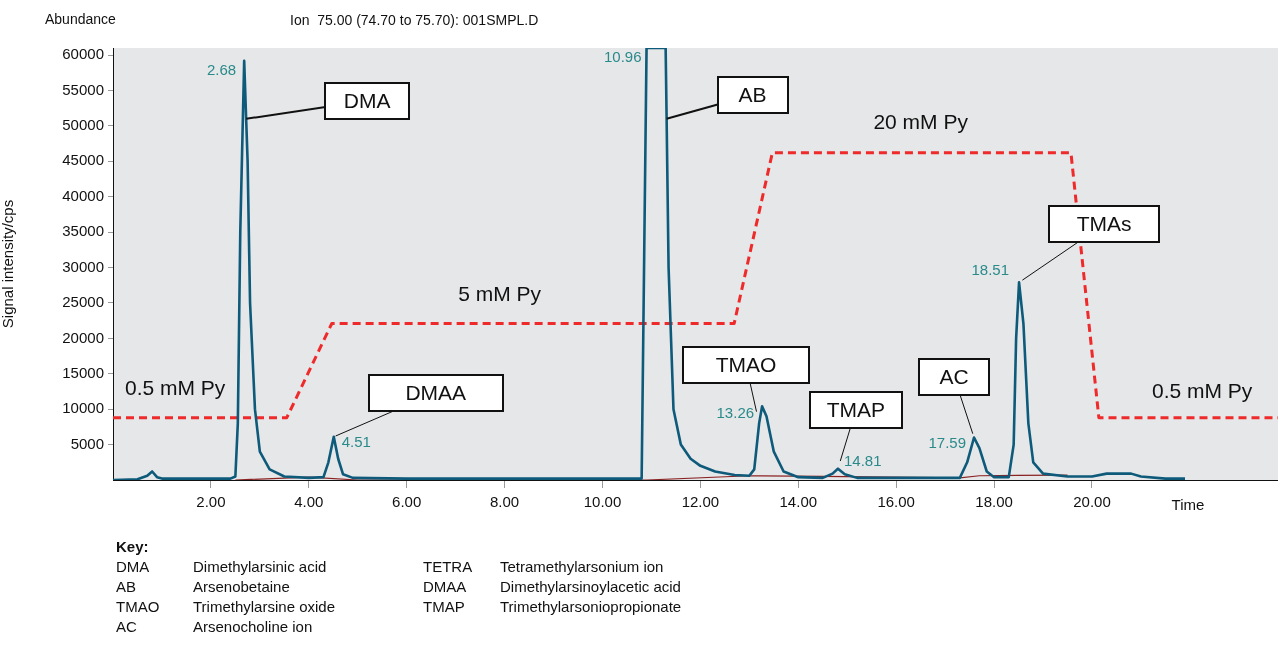 This screenshot has height=654, width=1278. Describe the element at coordinates (954, 376) in the screenshot. I see `label-box: AC` at that location.